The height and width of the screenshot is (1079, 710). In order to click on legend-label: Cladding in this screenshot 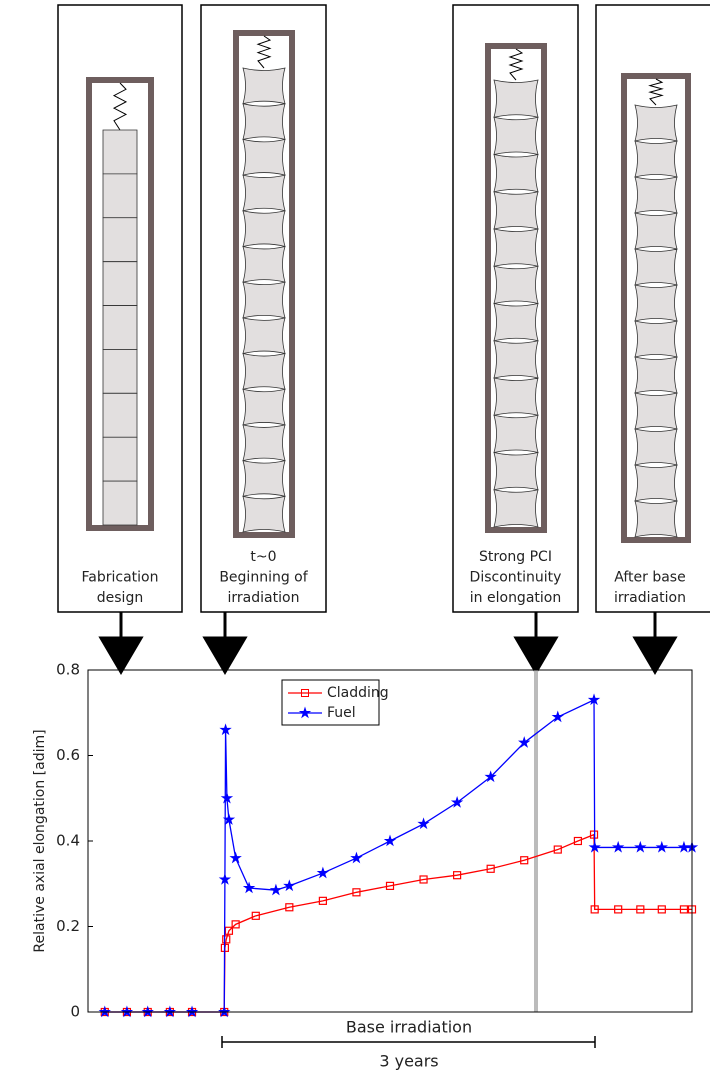, I will do `click(358, 693)`.